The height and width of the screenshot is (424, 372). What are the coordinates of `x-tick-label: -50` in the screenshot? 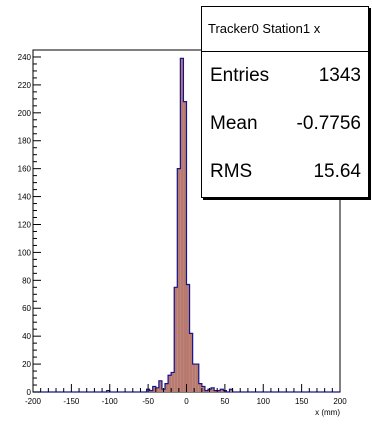 It's located at (148, 401).